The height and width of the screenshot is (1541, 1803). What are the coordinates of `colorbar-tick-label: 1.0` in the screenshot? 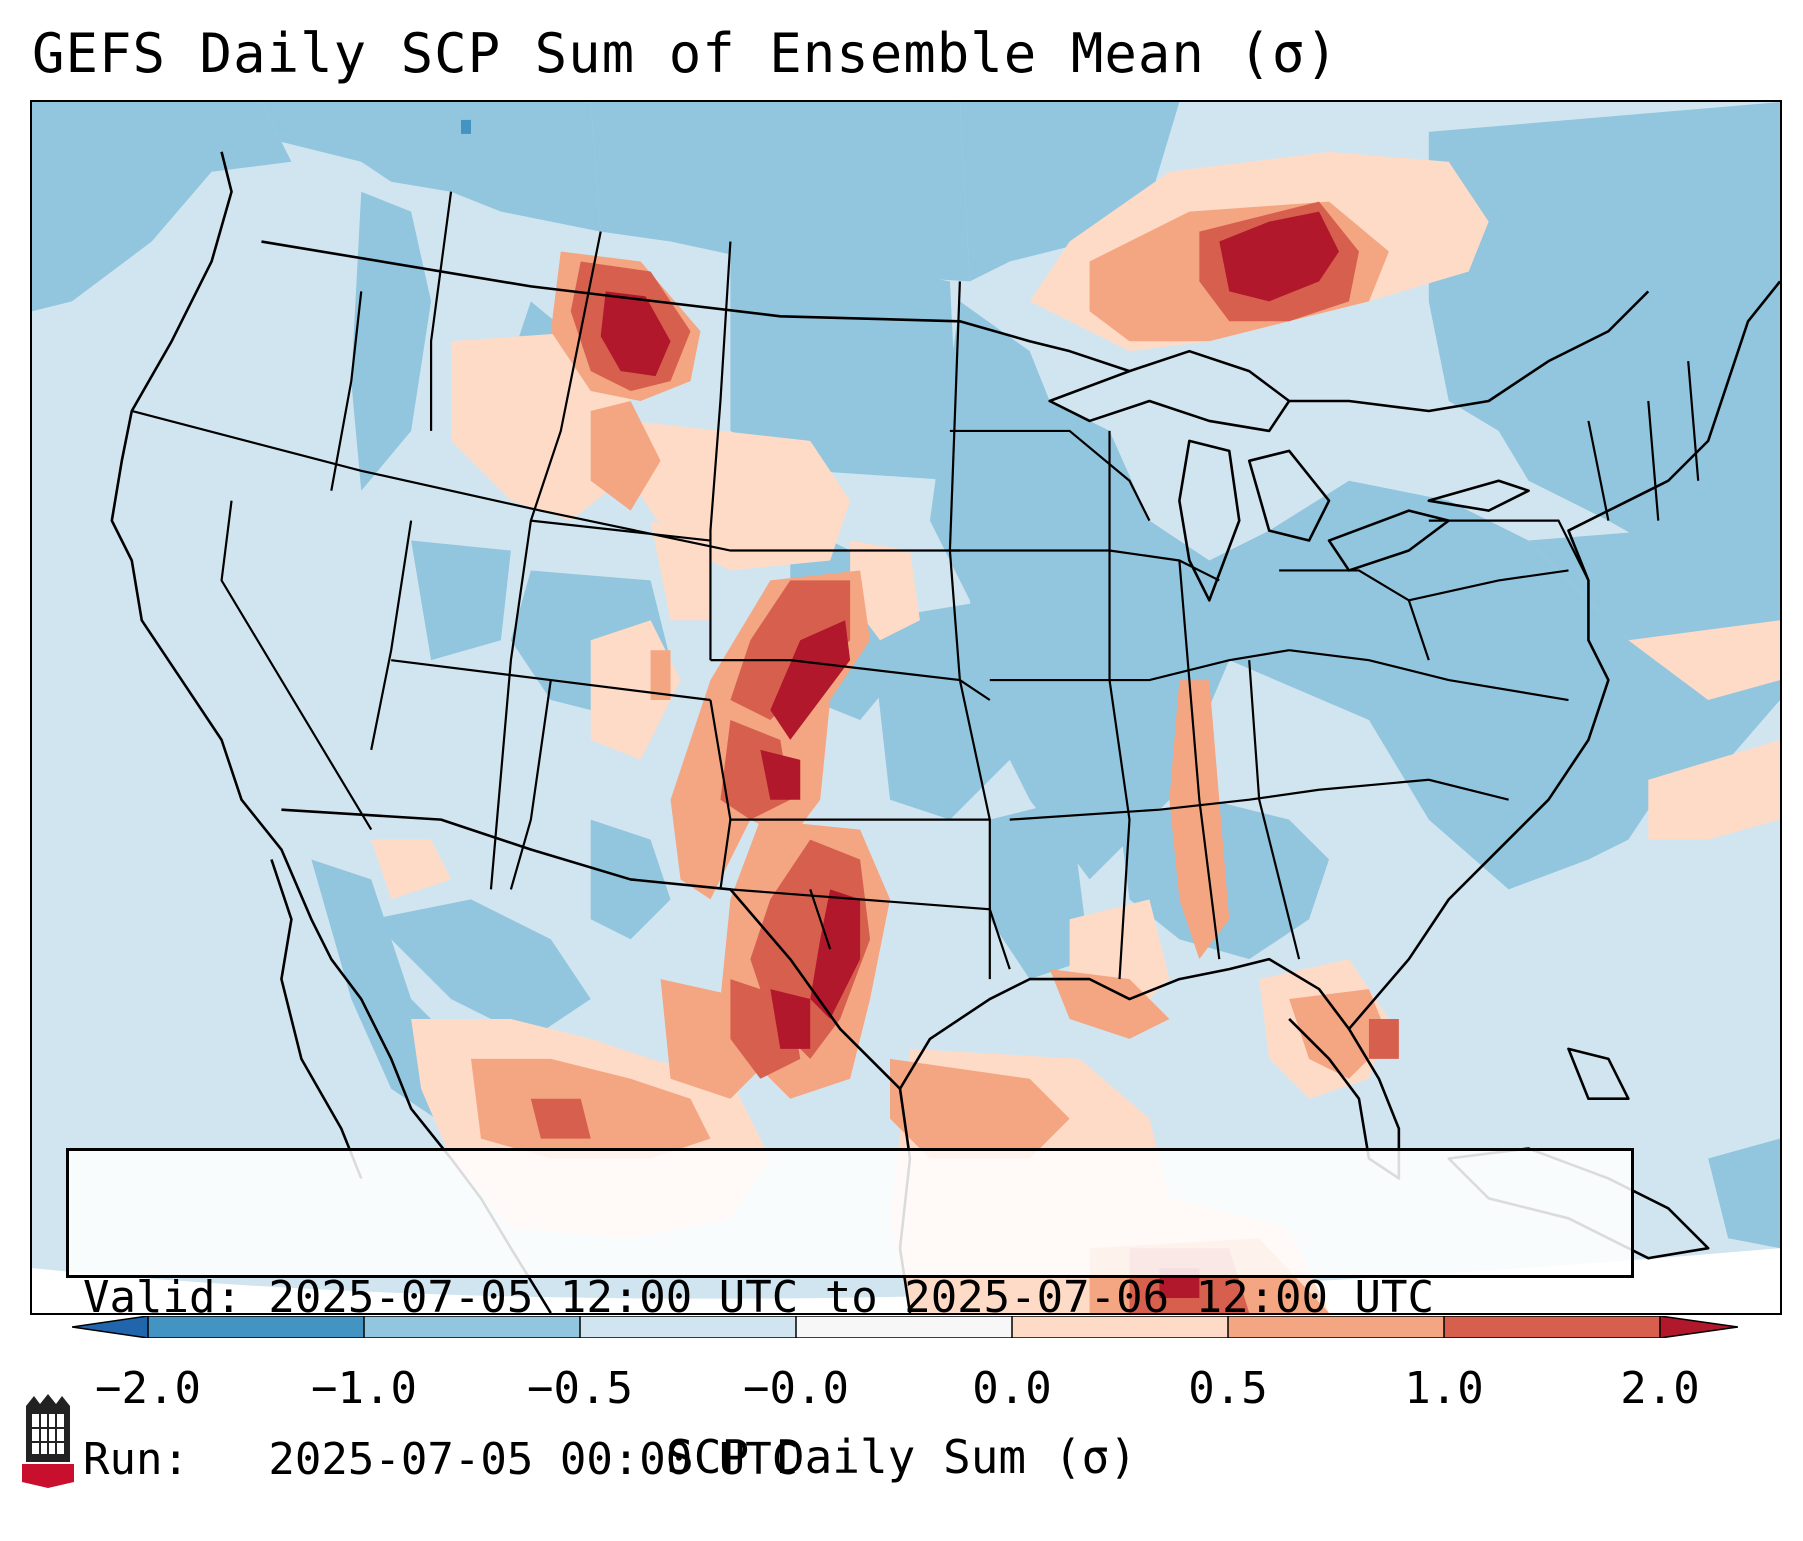 It's located at (1444, 1388).